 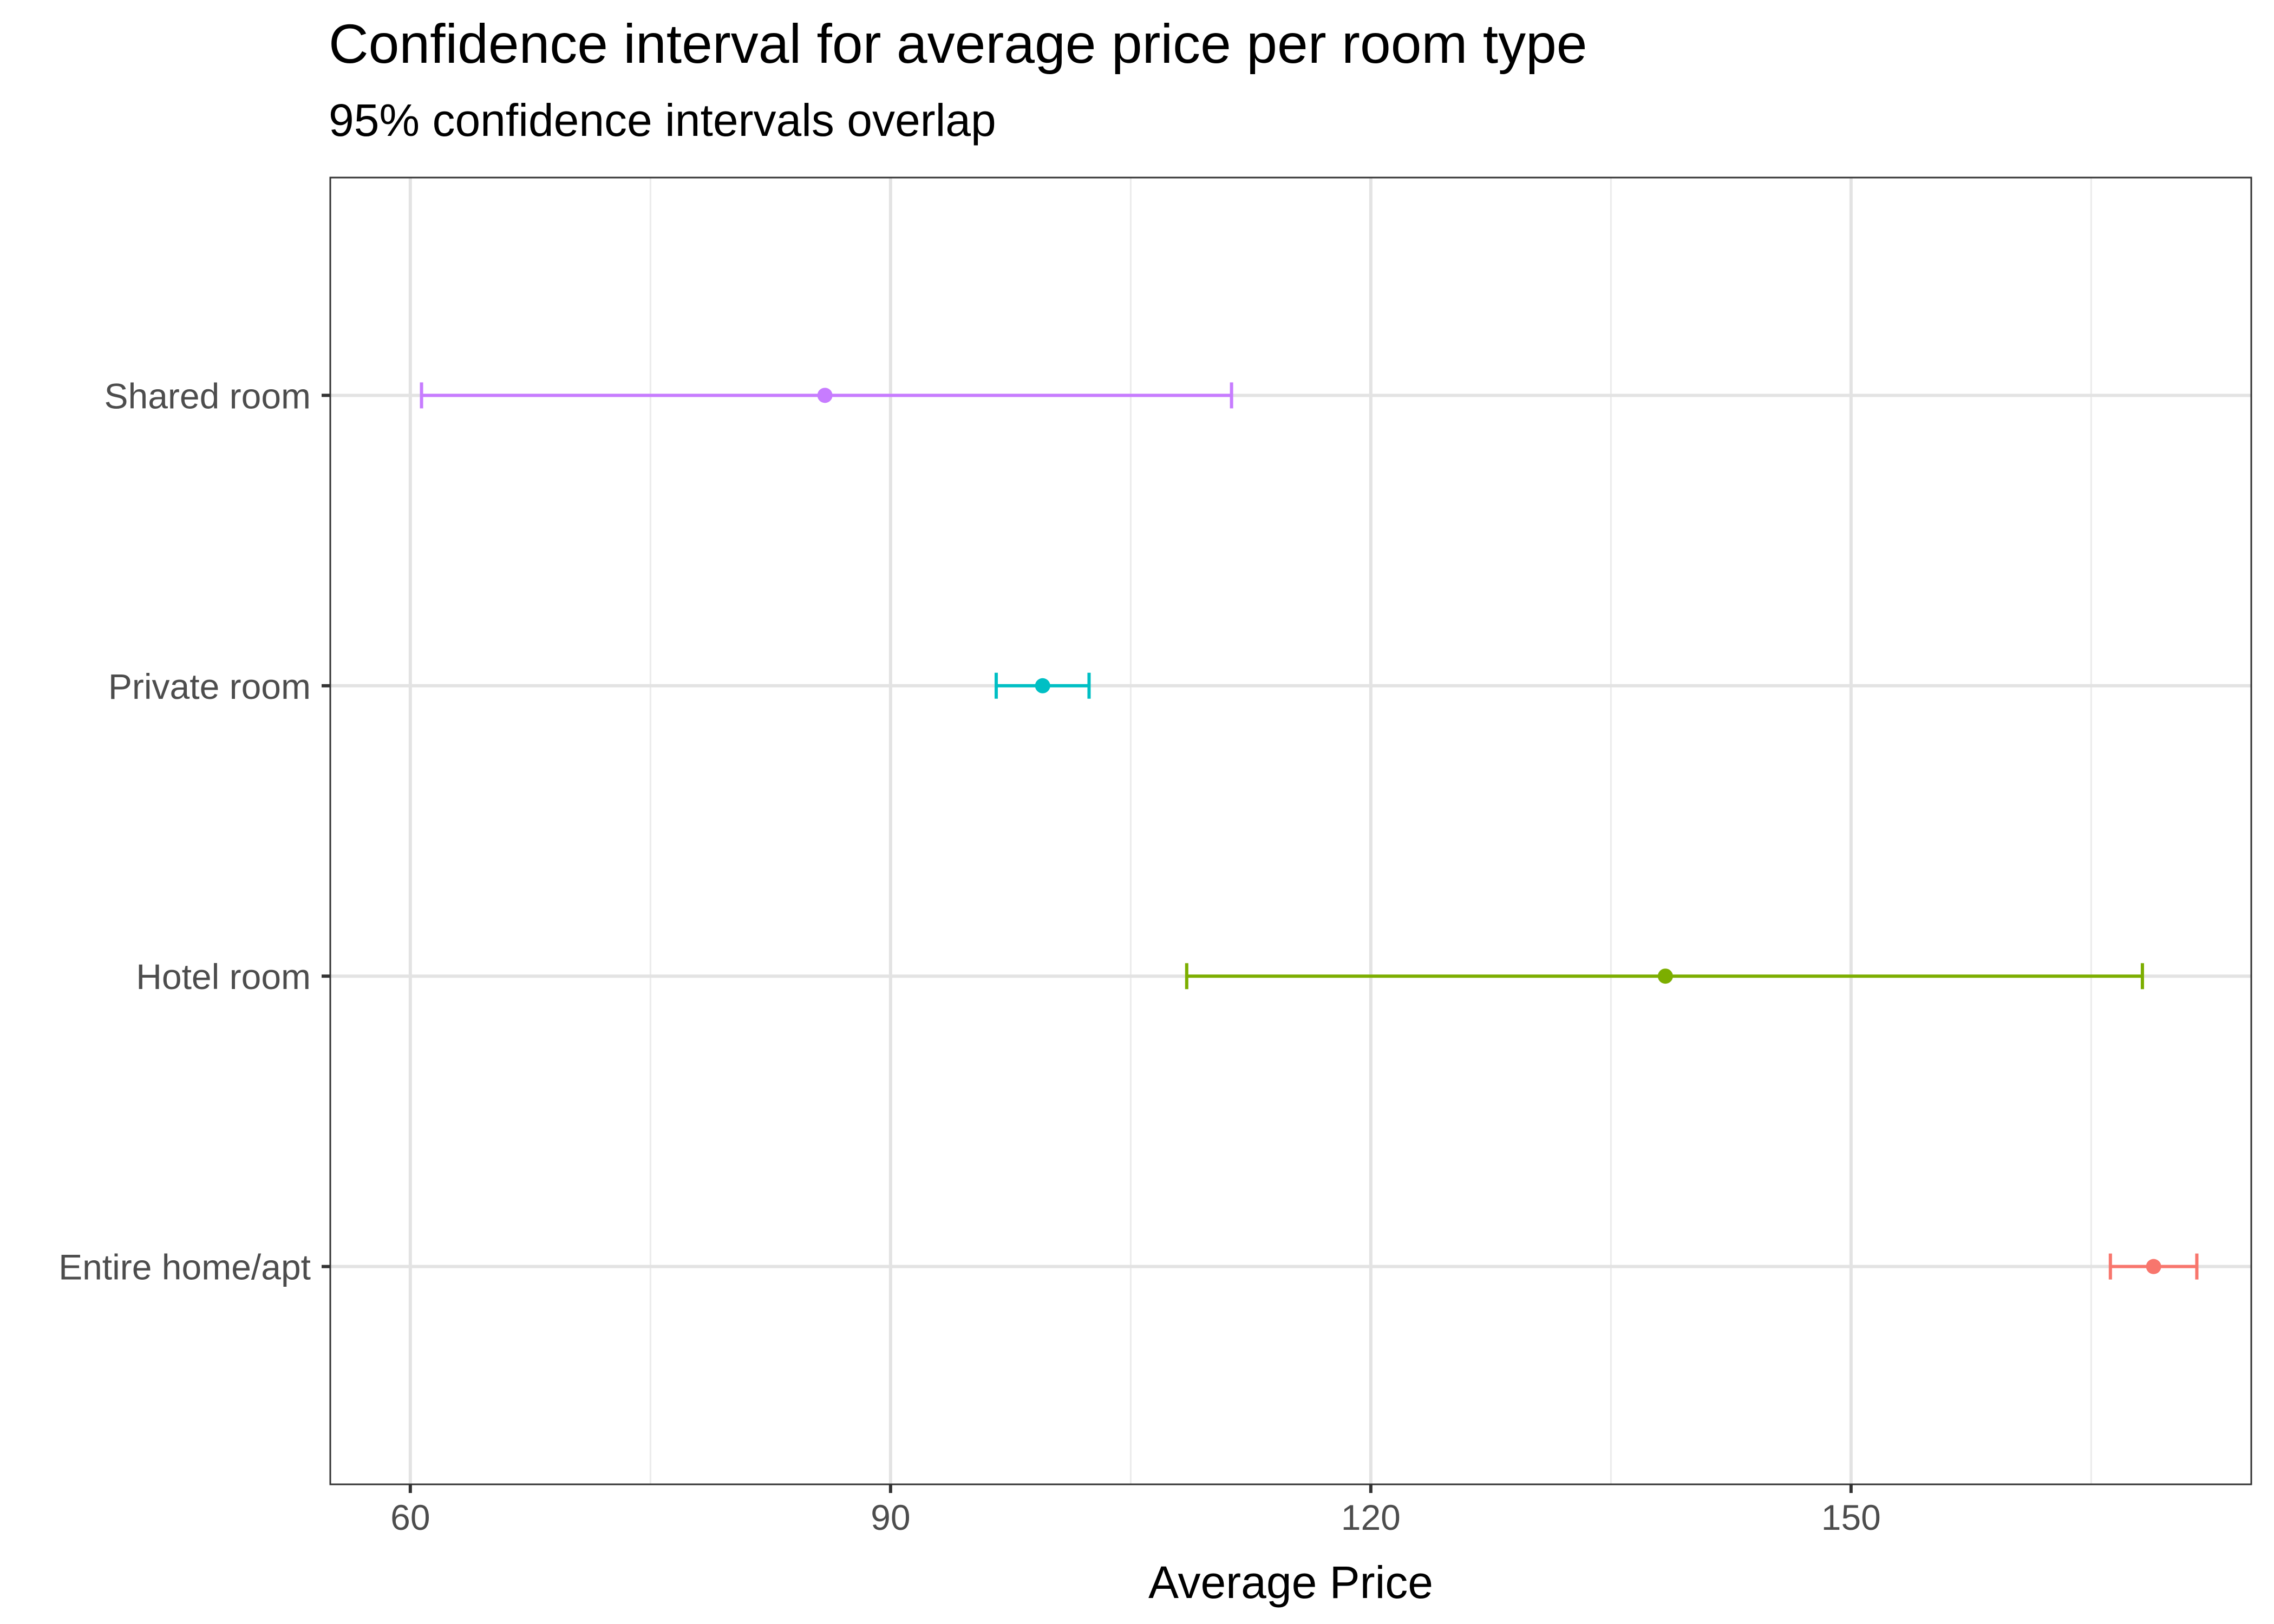 I want to click on x-tick-label: 150, so click(x=1851, y=1517).